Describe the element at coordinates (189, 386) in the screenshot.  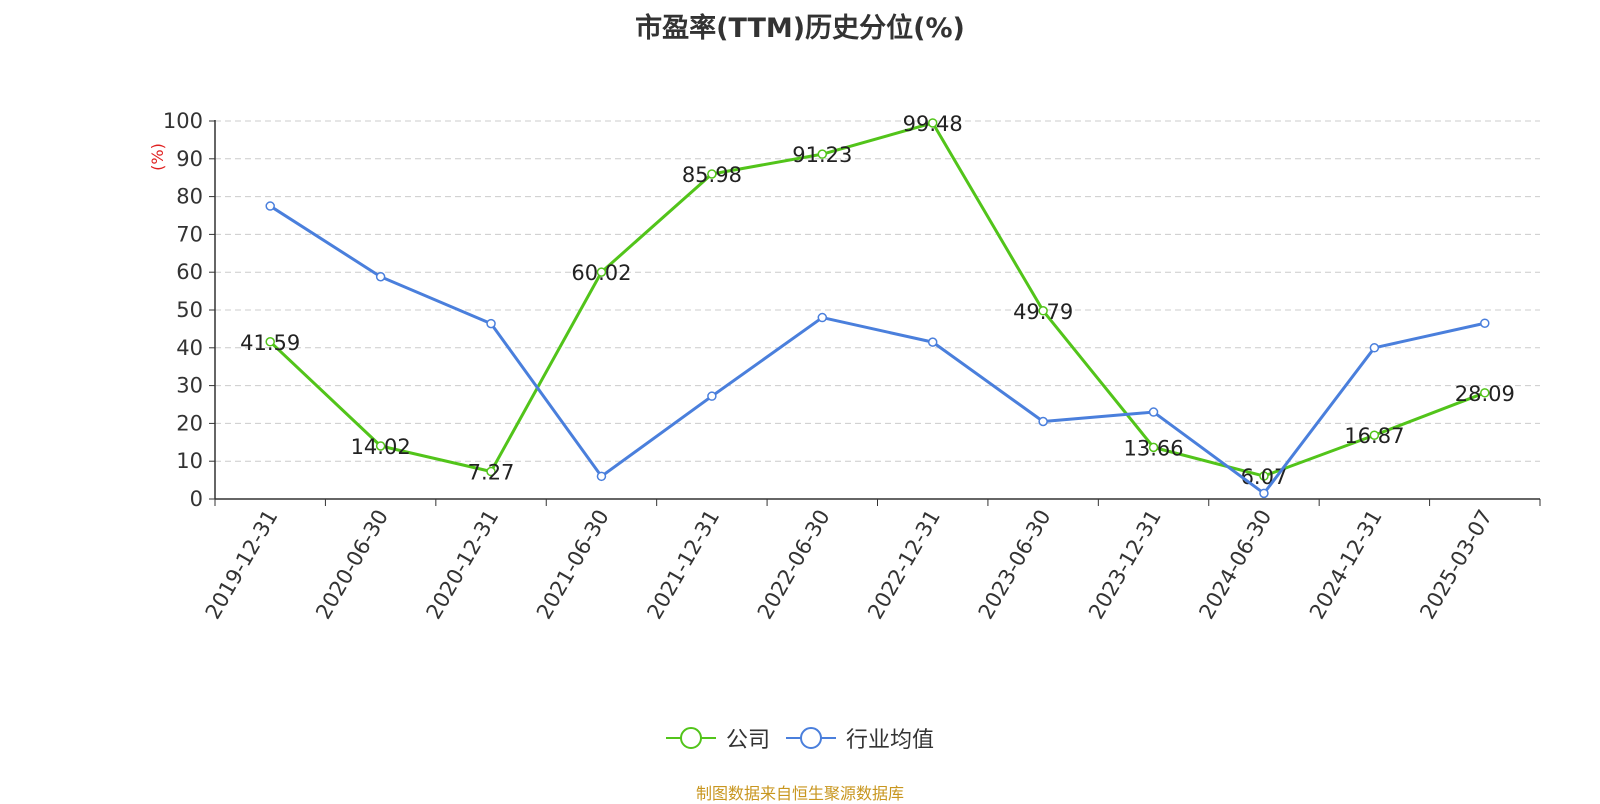
I see `y-tick-label: 30` at that location.